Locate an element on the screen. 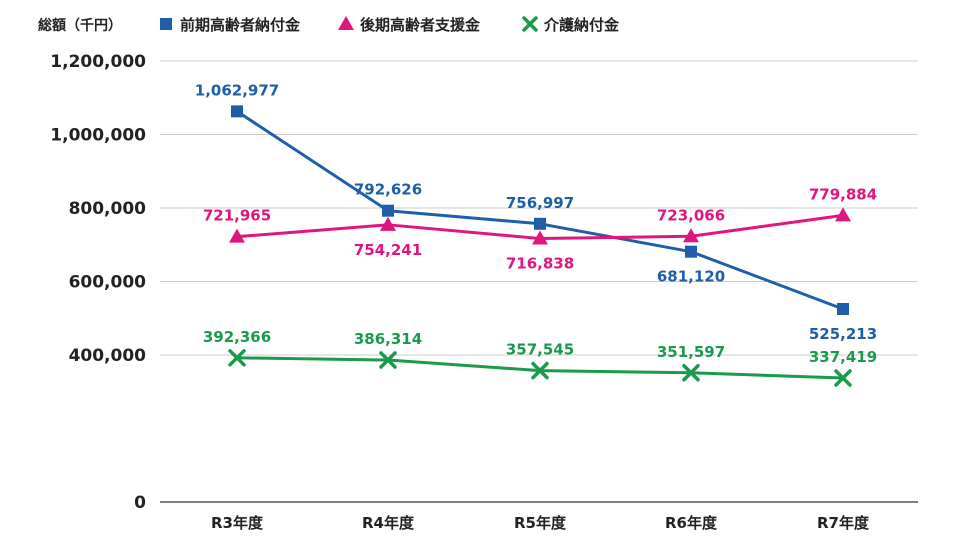 This screenshot has height=550, width=960. y-tick-label: 600,000 is located at coordinates (108, 283).